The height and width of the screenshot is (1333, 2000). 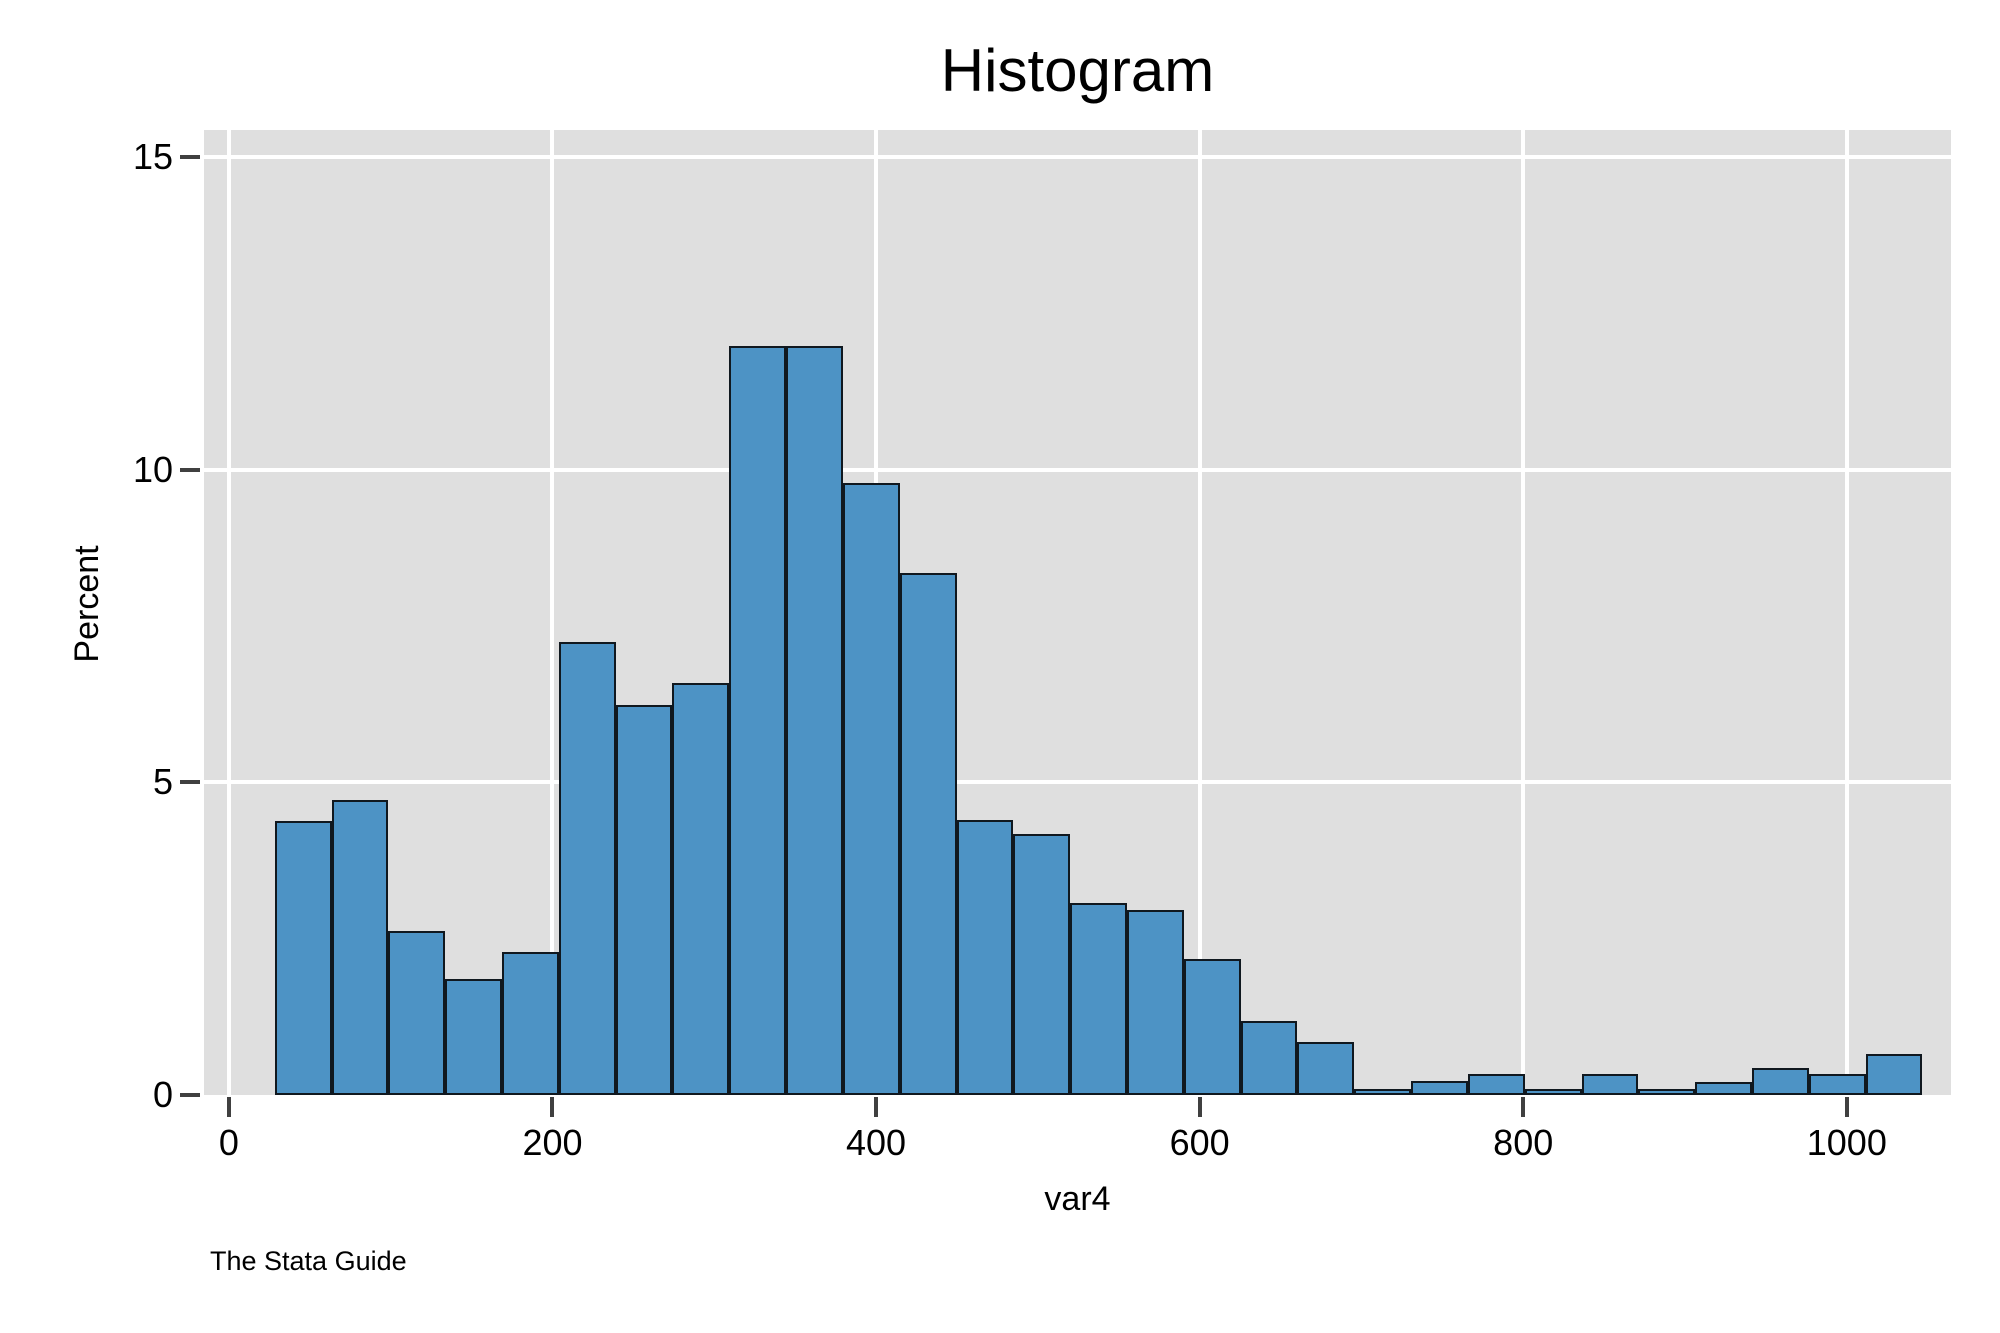 I want to click on x-tick-label: 800, so click(x=1523, y=1142).